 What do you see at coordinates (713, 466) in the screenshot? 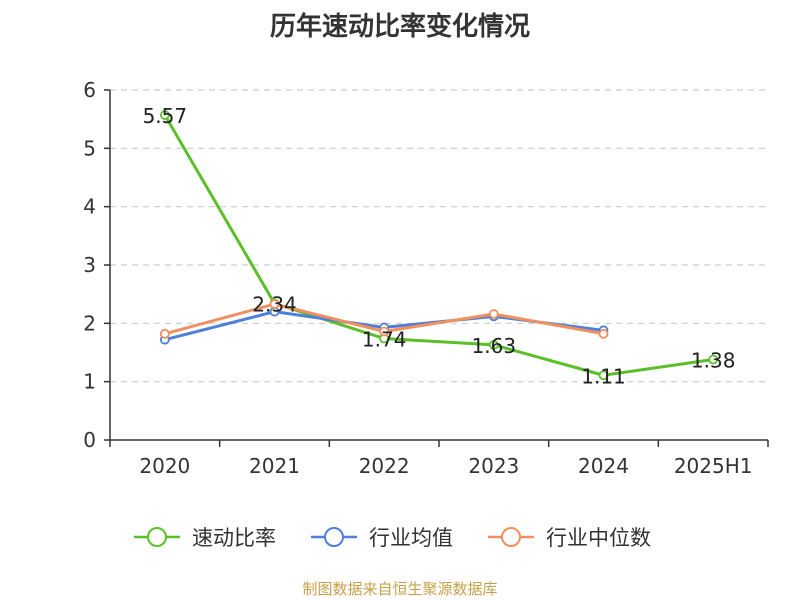
I see `x-tick-label: 2025H1` at bounding box center [713, 466].